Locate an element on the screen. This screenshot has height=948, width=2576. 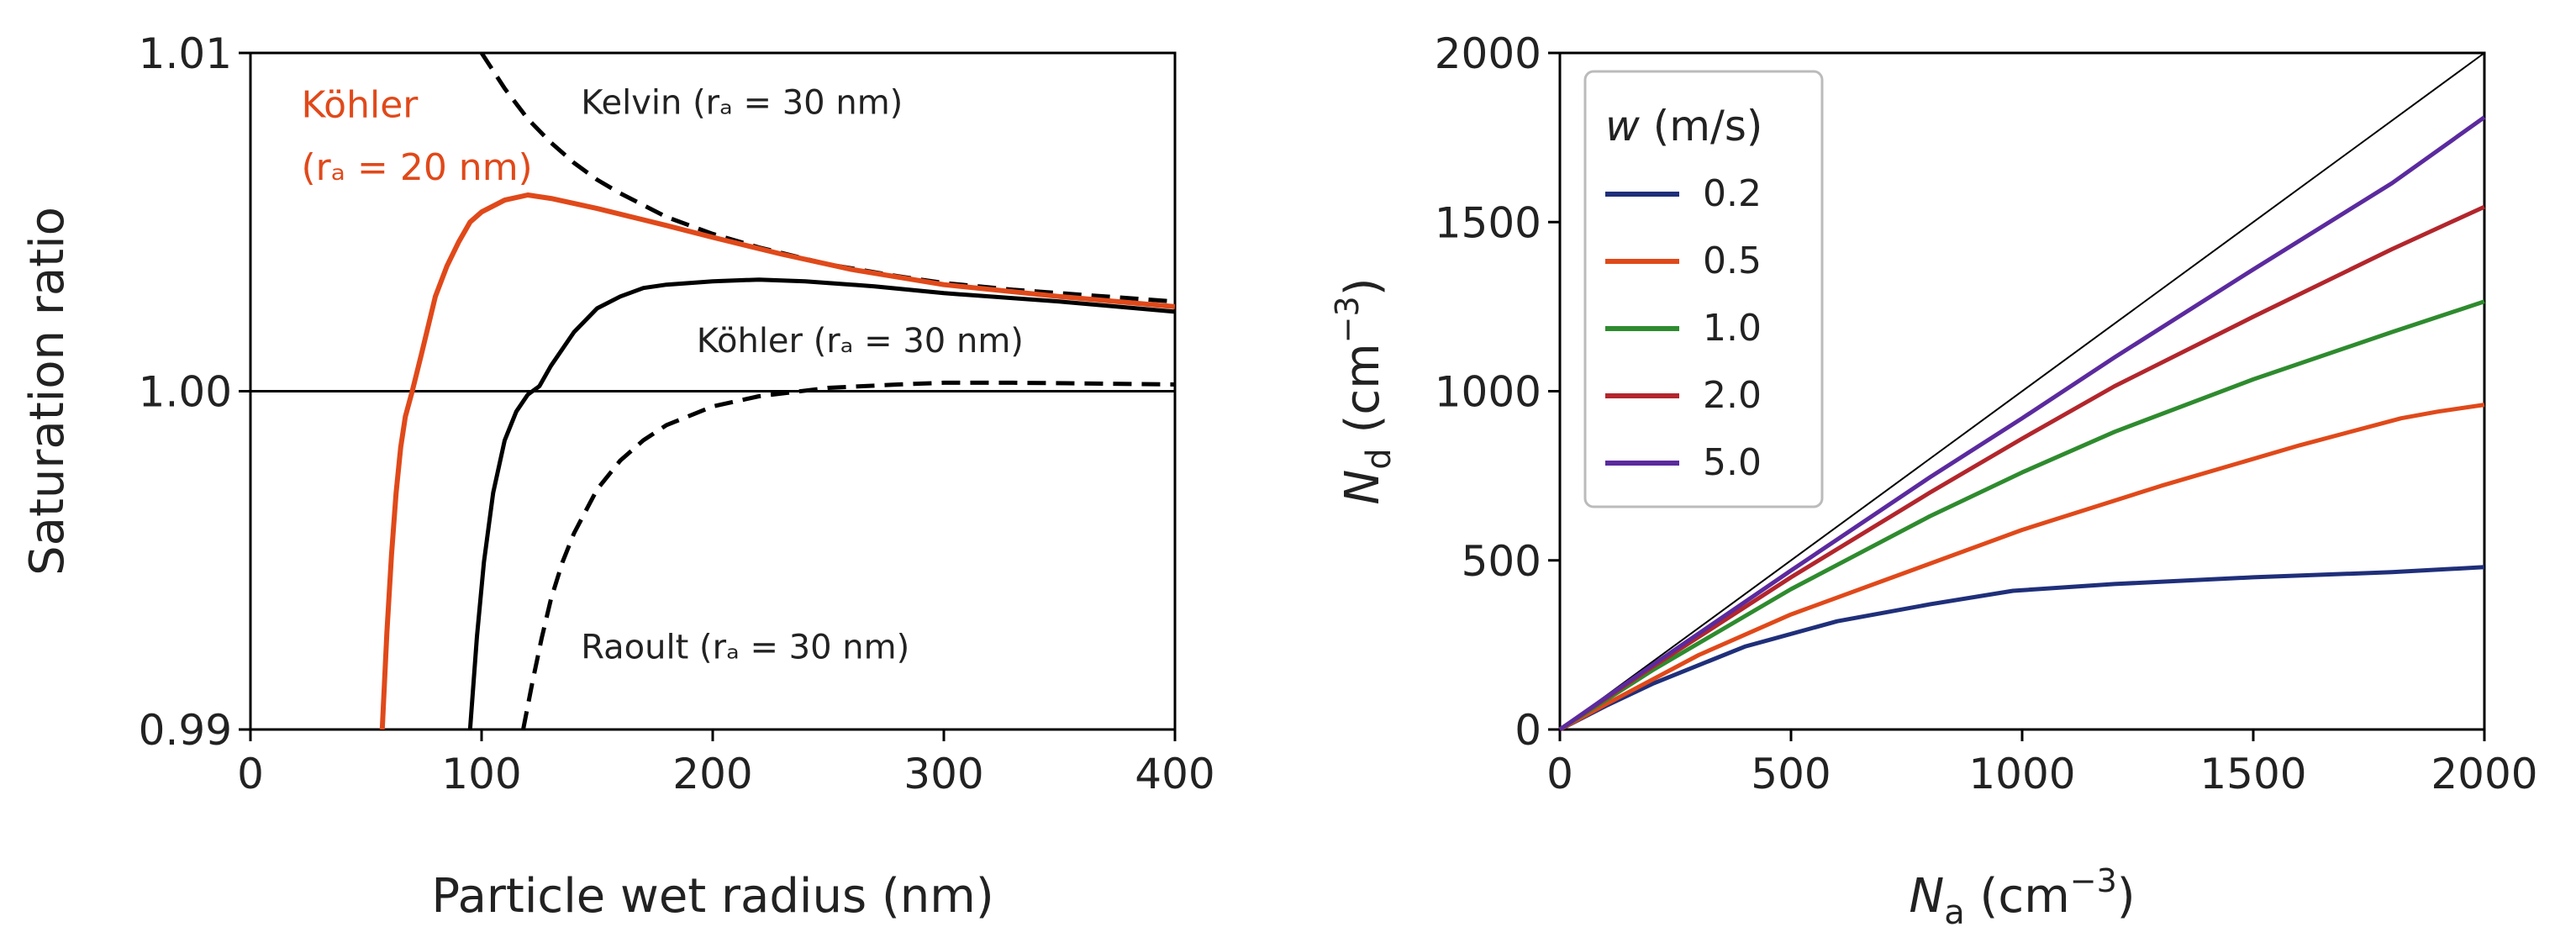
left-y-tick-label: 1.01 is located at coordinates (185, 53).